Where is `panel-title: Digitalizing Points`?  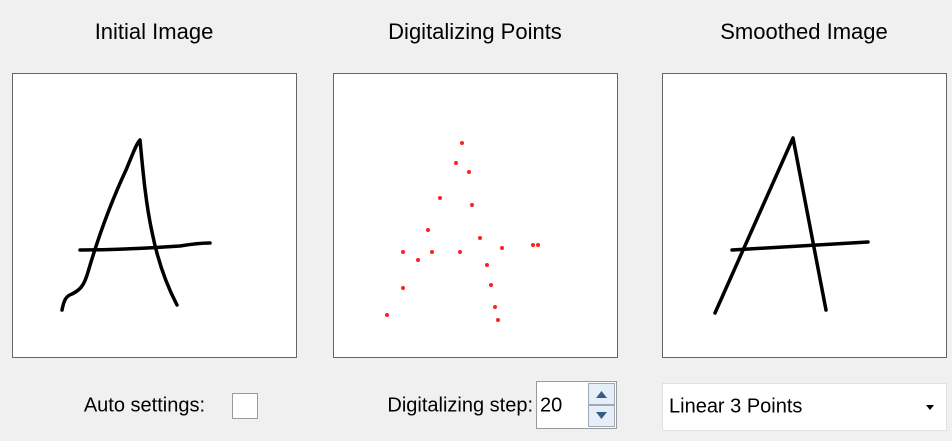
panel-title: Digitalizing Points is located at coordinates (475, 31).